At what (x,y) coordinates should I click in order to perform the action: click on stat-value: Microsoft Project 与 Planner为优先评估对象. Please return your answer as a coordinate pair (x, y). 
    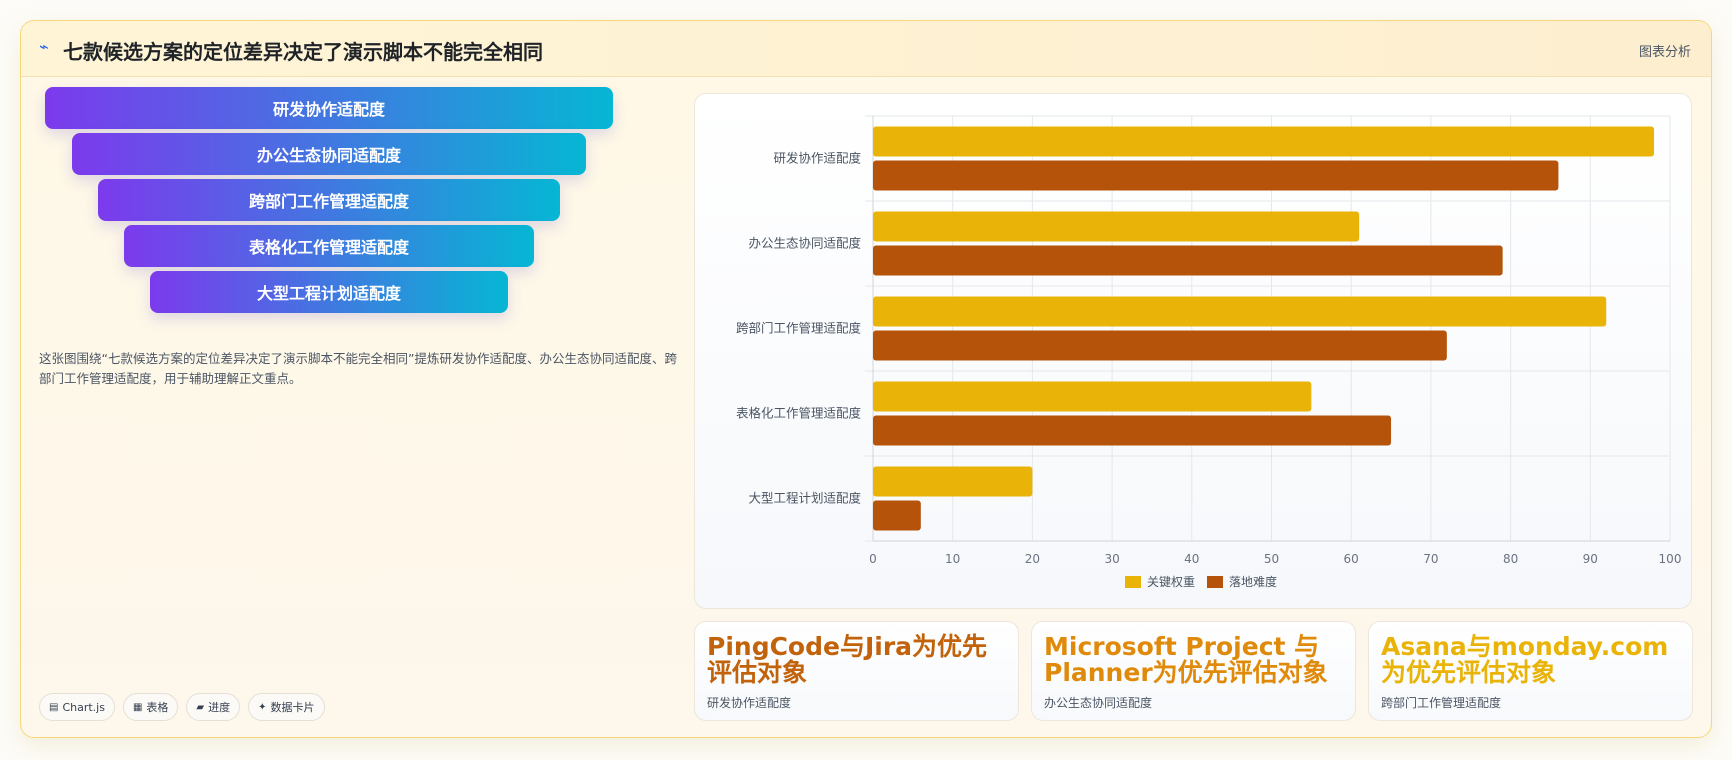
    Looking at the image, I should click on (1186, 659).